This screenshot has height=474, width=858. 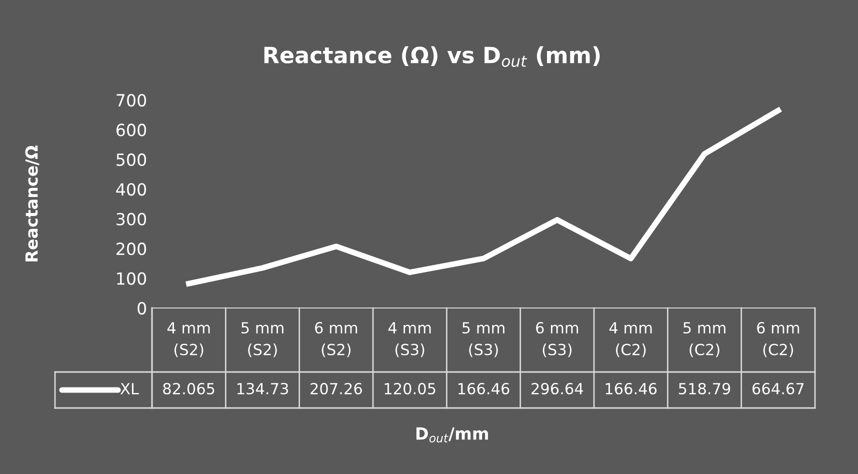 What do you see at coordinates (131, 159) in the screenshot?
I see `y-tick-label: 500` at bounding box center [131, 159].